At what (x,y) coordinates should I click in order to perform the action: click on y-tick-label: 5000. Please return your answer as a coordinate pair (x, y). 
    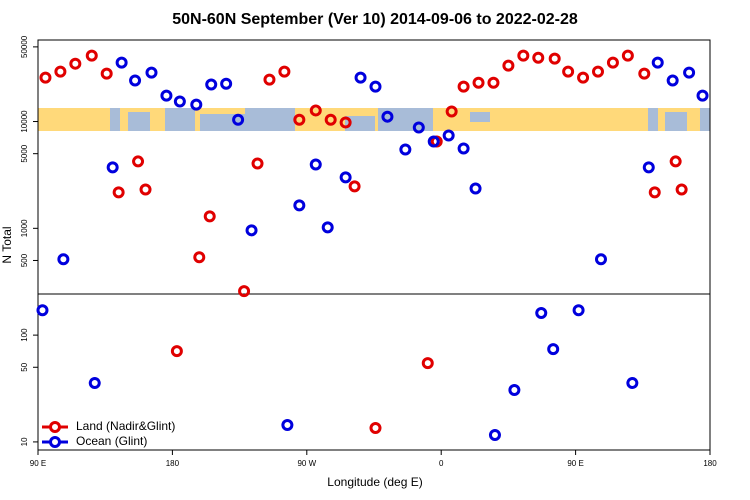
    Looking at the image, I should click on (24, 153).